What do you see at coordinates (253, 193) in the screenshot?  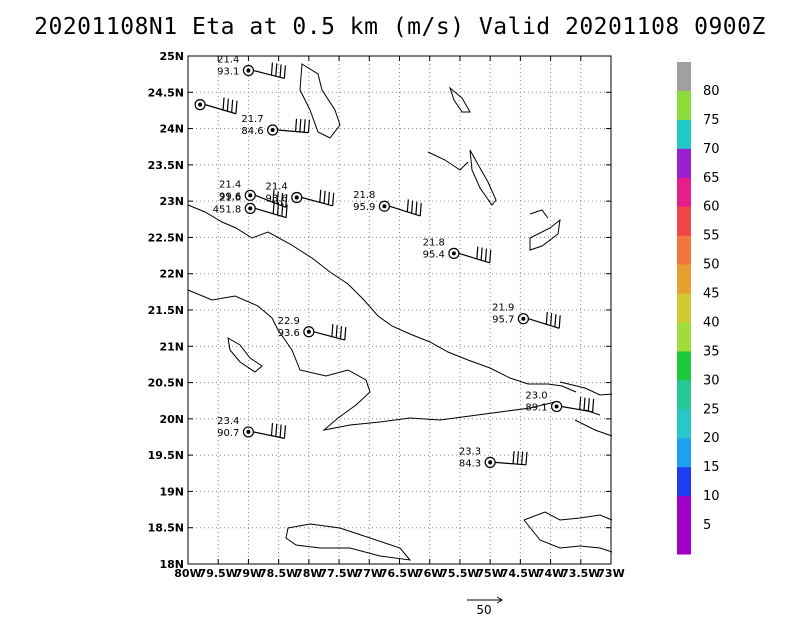 I see `station: 21.499.6` at bounding box center [253, 193].